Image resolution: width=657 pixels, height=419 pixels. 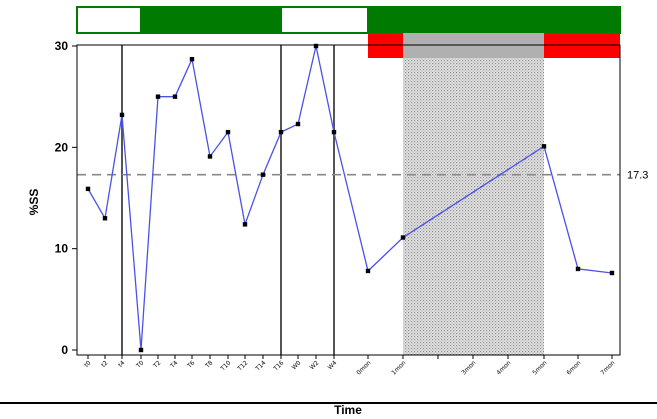 What do you see at coordinates (243, 366) in the screenshot?
I see `x-tick-label: T12` at bounding box center [243, 366].